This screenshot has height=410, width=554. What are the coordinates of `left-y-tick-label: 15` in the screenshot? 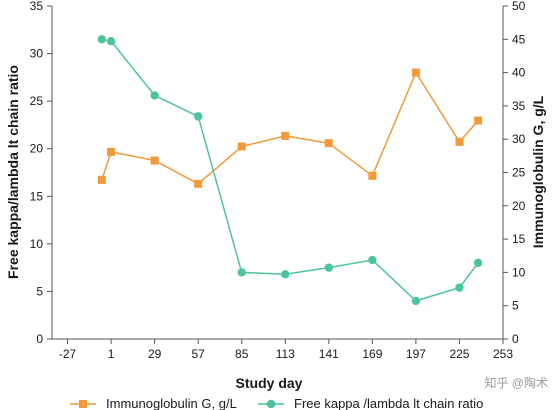 It's located at (37, 196).